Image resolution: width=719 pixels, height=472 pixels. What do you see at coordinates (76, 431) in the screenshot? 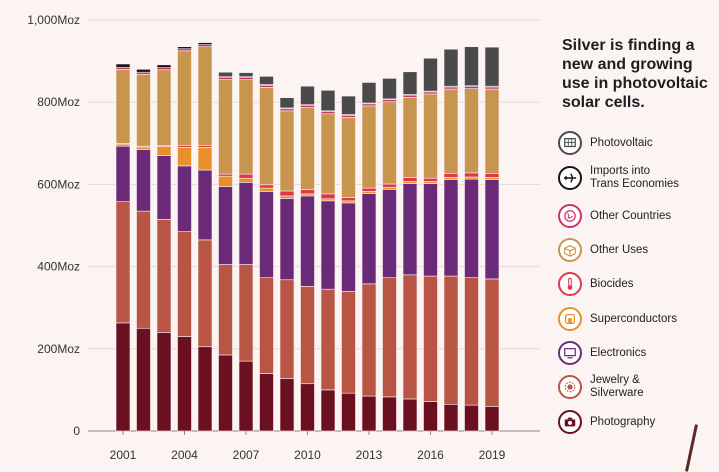
I see `y-tick-label: 0` at bounding box center [76, 431].